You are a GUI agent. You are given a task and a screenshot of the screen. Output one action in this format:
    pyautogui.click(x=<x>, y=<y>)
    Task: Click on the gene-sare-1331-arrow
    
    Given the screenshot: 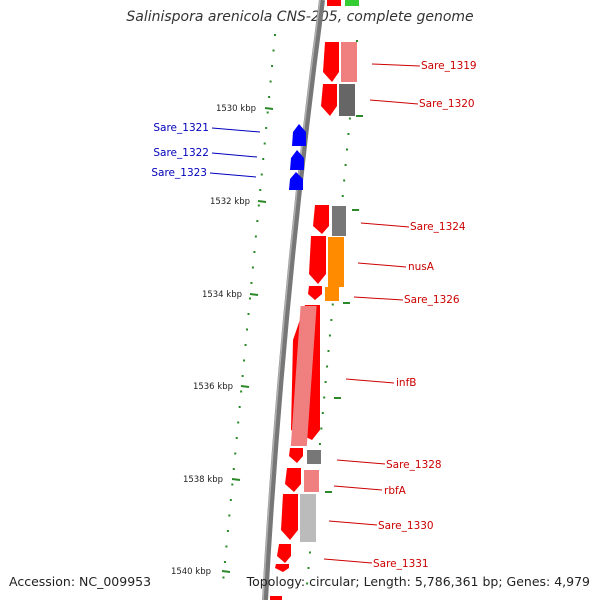 What is the action you would take?
    pyautogui.click(x=284, y=553)
    